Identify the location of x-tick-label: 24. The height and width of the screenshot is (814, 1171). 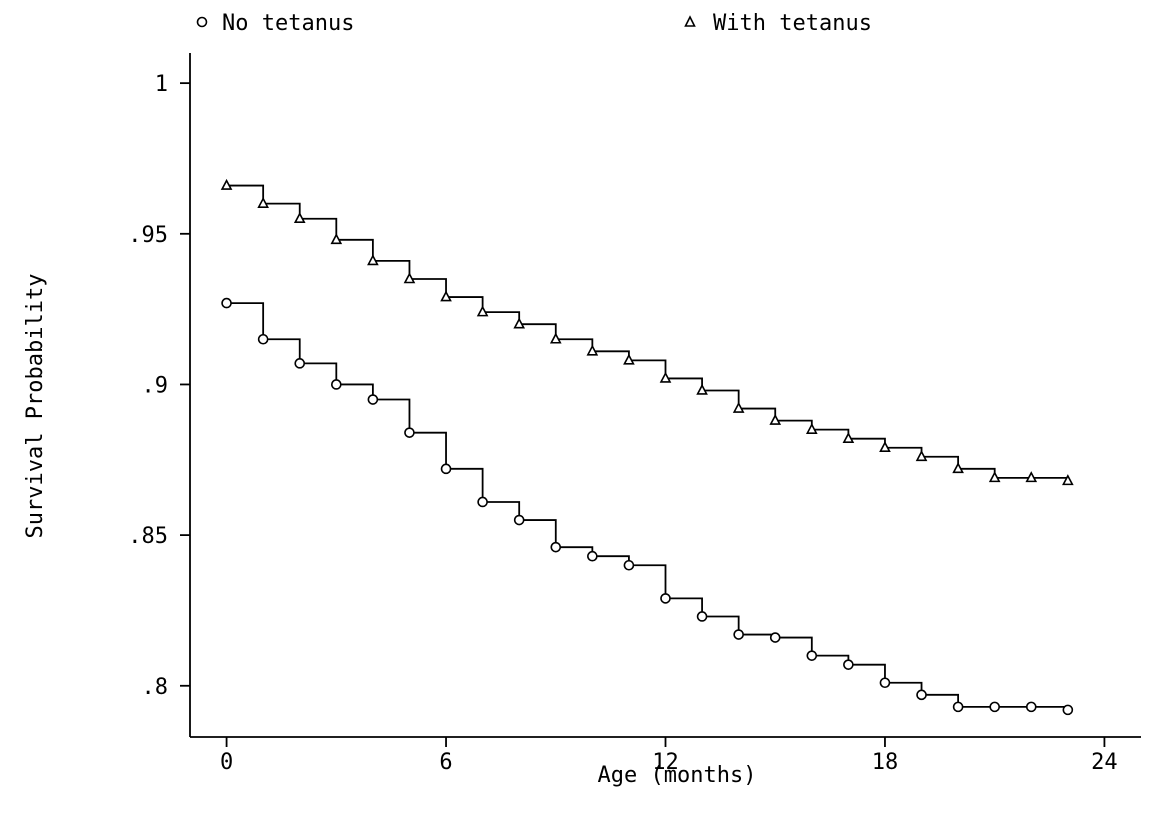
(1104, 762).